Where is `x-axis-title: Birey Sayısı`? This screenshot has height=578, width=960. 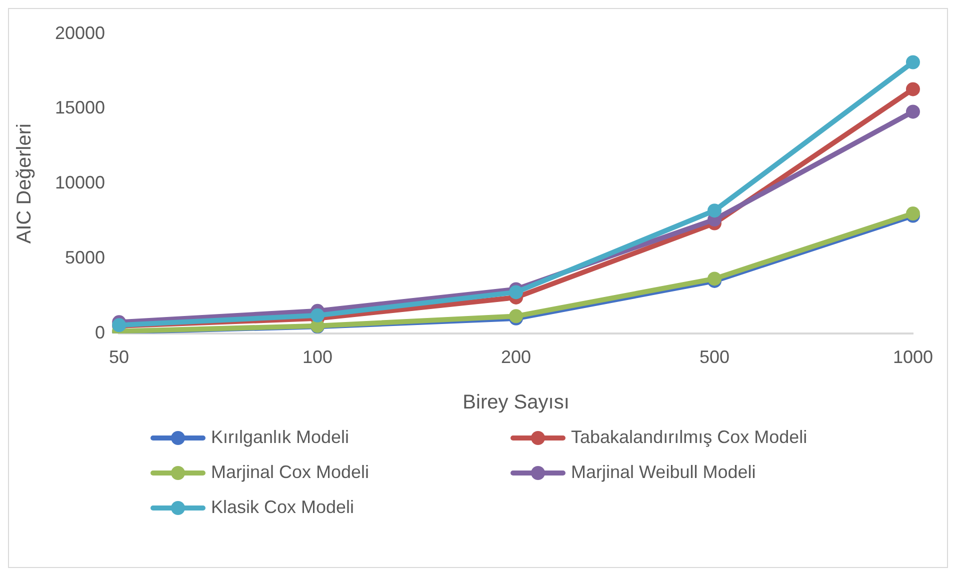
x-axis-title: Birey Sayısı is located at coordinates (516, 403).